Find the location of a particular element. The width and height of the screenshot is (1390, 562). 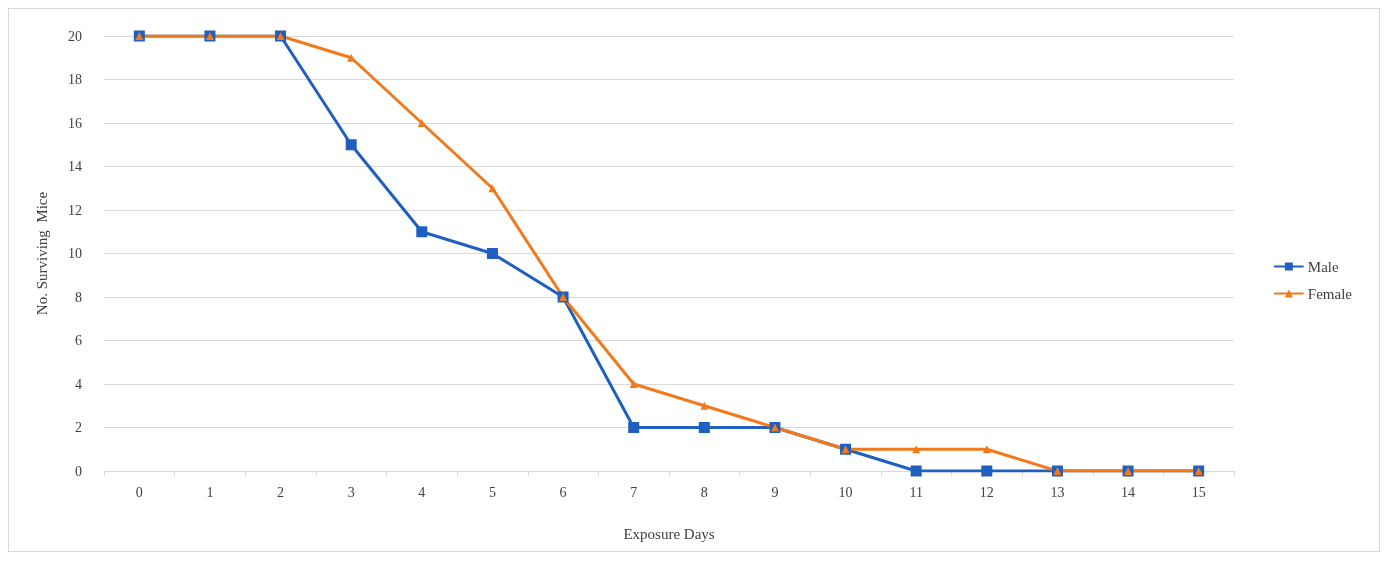

y-tick-label: 6 is located at coordinates (78, 340).